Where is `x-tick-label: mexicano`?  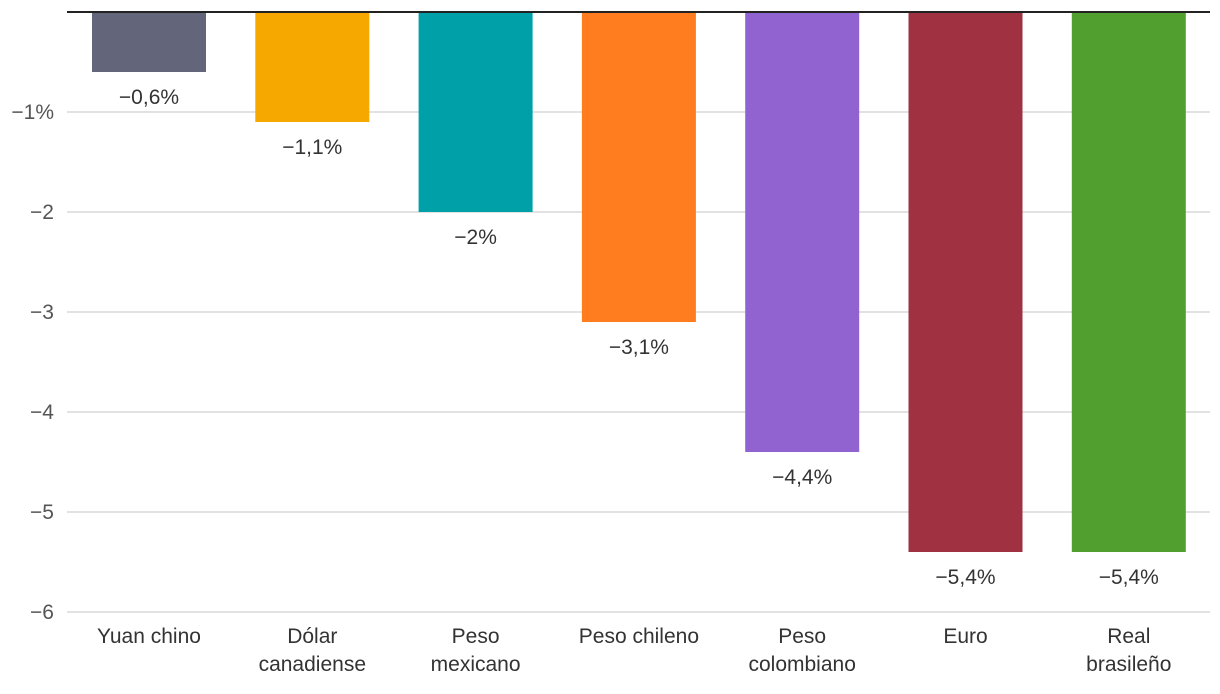 x-tick-label: mexicano is located at coordinates (476, 664).